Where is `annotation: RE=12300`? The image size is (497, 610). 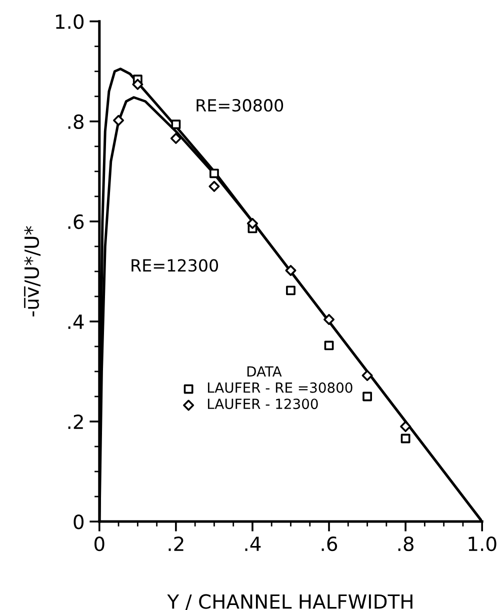 annotation: RE=12300 is located at coordinates (175, 265).